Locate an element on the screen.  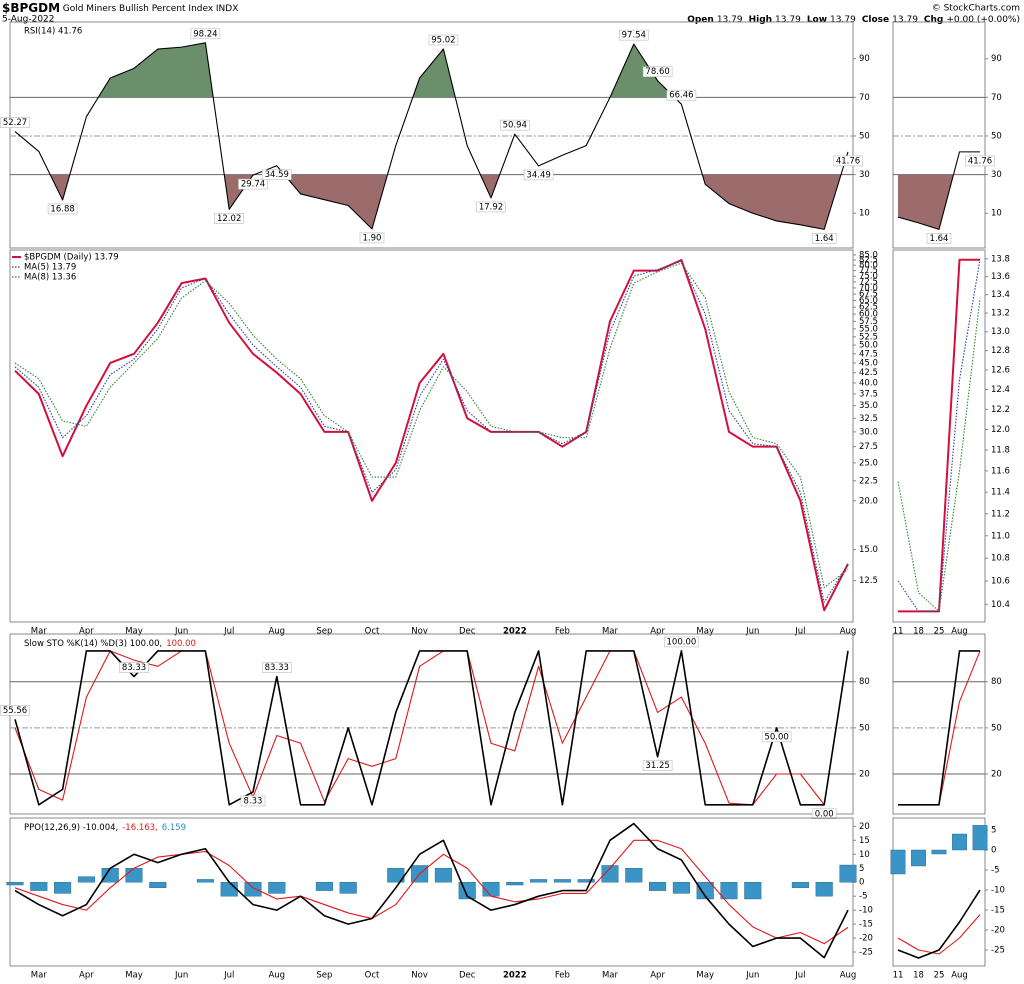
y-tick-label: 10.4 is located at coordinates (1000, 605).